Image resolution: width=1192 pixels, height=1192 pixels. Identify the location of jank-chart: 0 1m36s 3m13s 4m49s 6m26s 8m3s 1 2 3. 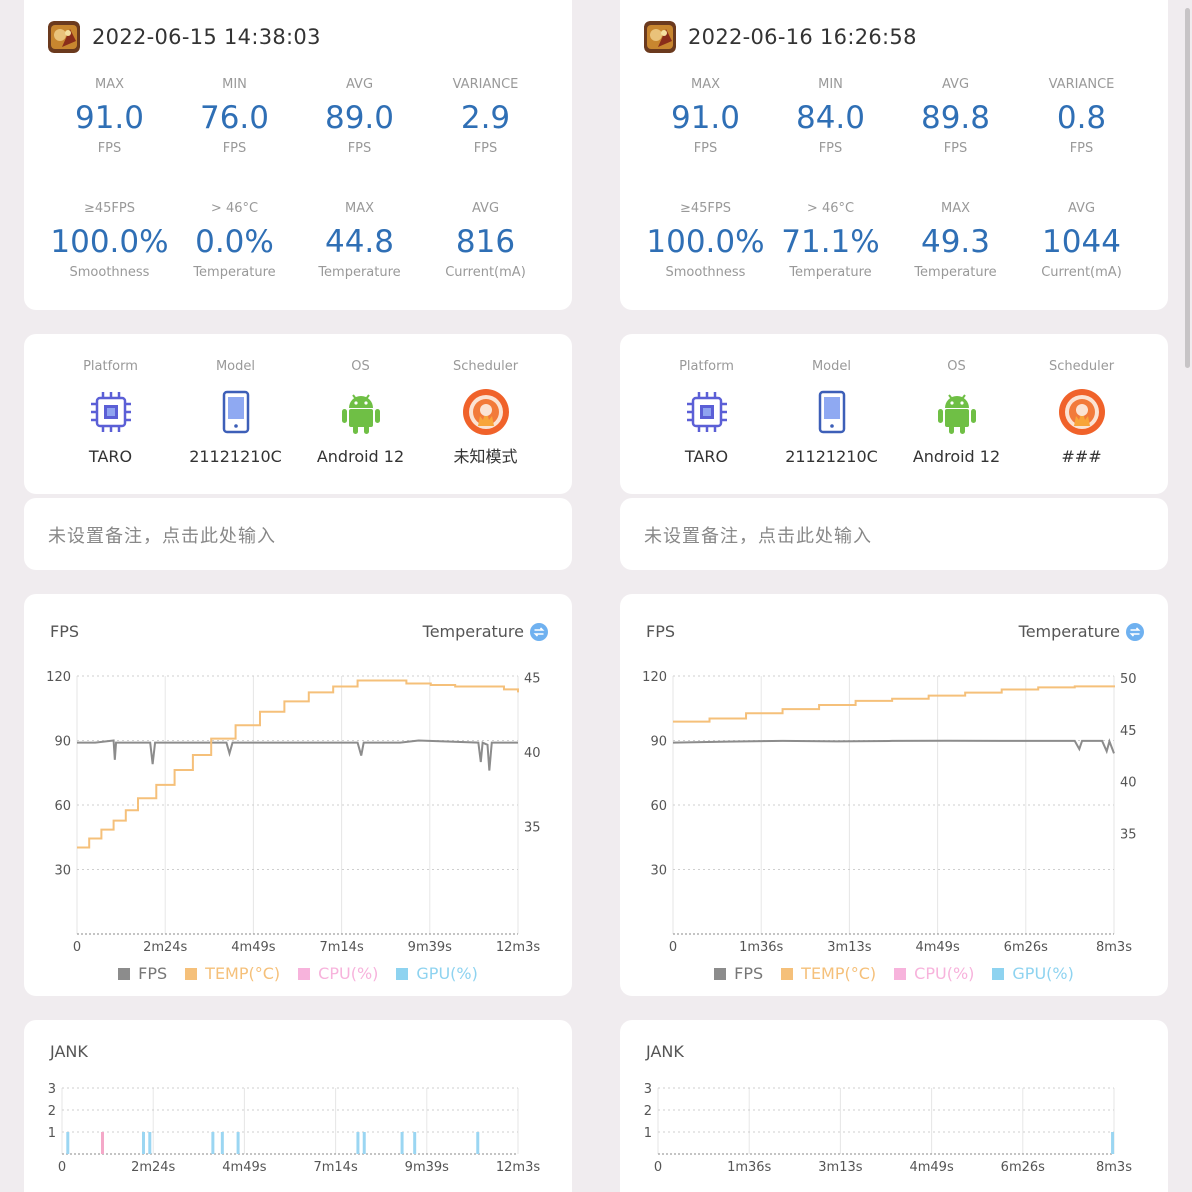
(894, 1100).